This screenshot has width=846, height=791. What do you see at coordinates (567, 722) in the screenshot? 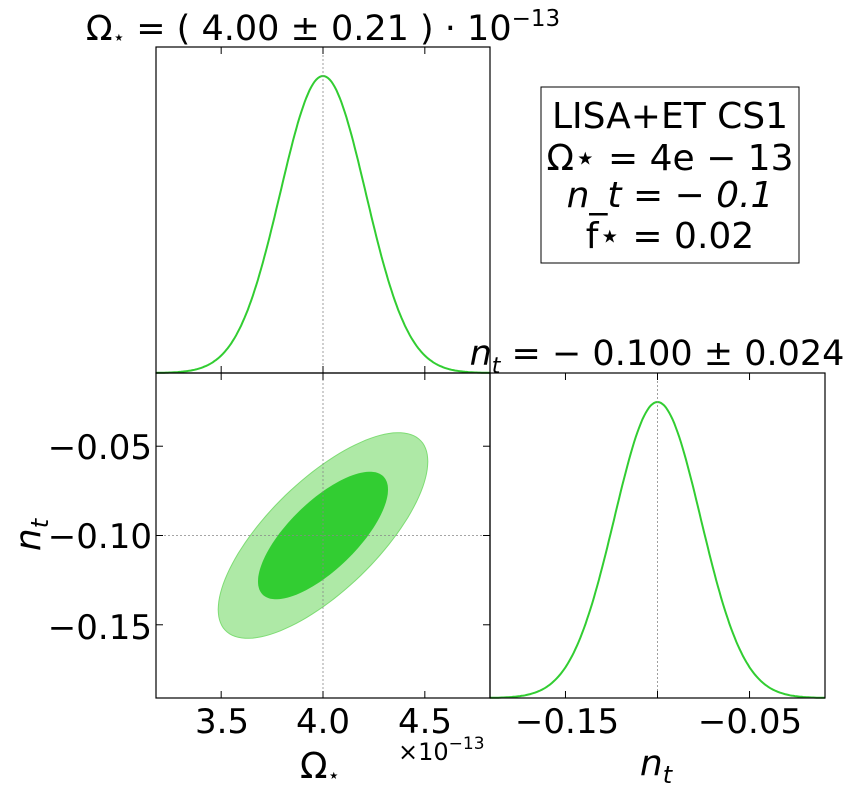
I see `x-tick-label: −0.15` at bounding box center [567, 722].